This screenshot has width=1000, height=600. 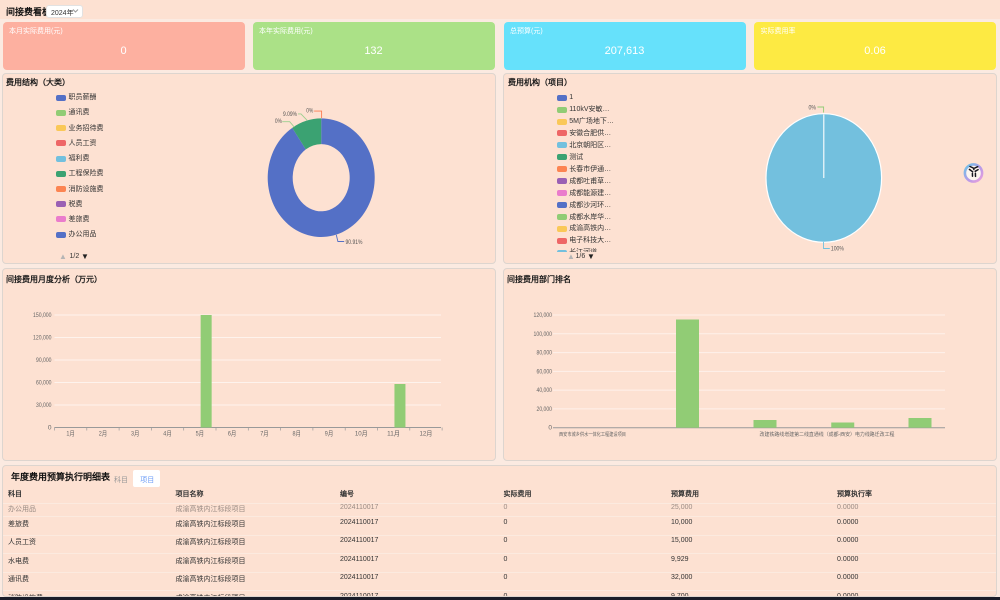 What do you see at coordinates (264, 434) in the screenshot?
I see `svg-text: 7月` at bounding box center [264, 434].